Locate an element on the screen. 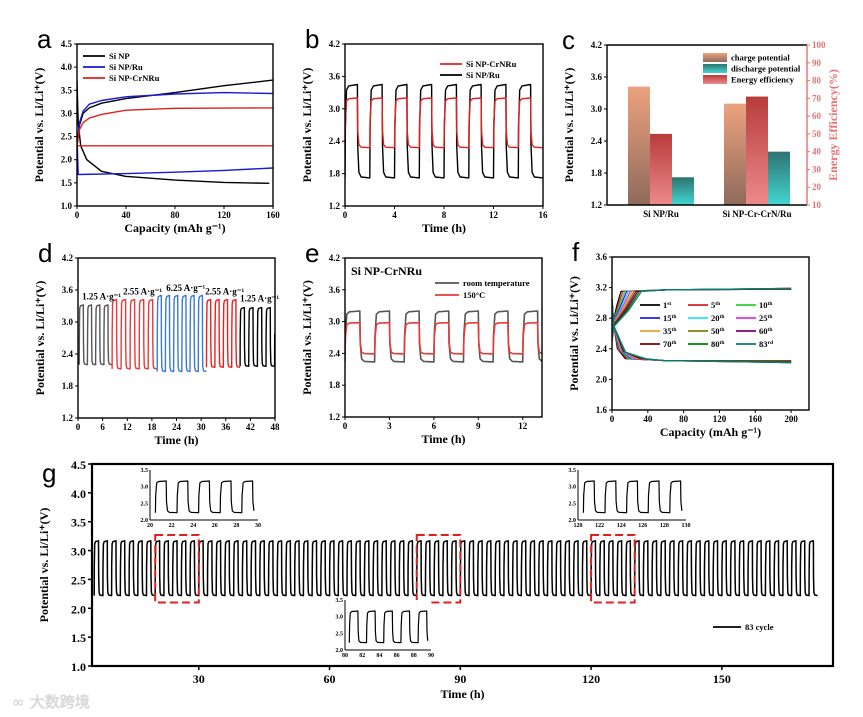 Image resolution: width=863 pixels, height=717 pixels. y-right-tick-label: 90 is located at coordinates (817, 63).